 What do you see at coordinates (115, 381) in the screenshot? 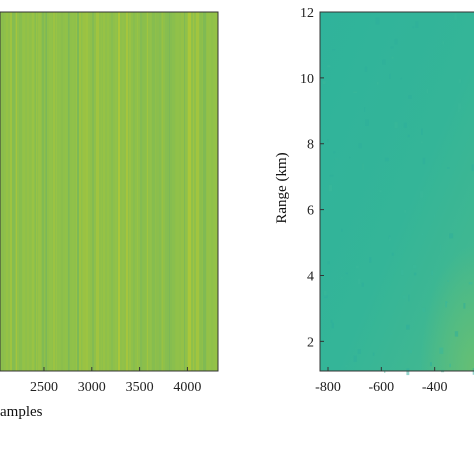
I see `left-x-axis: 2500 3000 3500 4000` at bounding box center [115, 381].